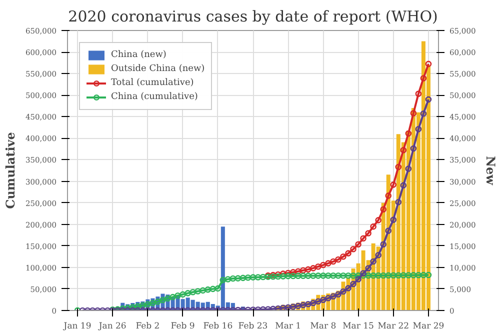  Describe the element at coordinates (253, 17) in the screenshot. I see `chart-title: 2020 coronavirus cases by date of report (WHO)` at that location.